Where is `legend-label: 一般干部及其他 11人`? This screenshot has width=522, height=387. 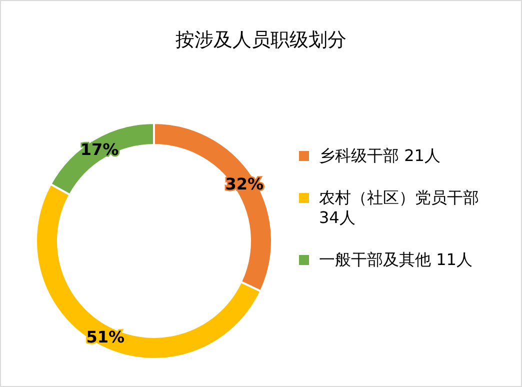
legend-label: 一般干部及其他 11人 is located at coordinates (395, 259).